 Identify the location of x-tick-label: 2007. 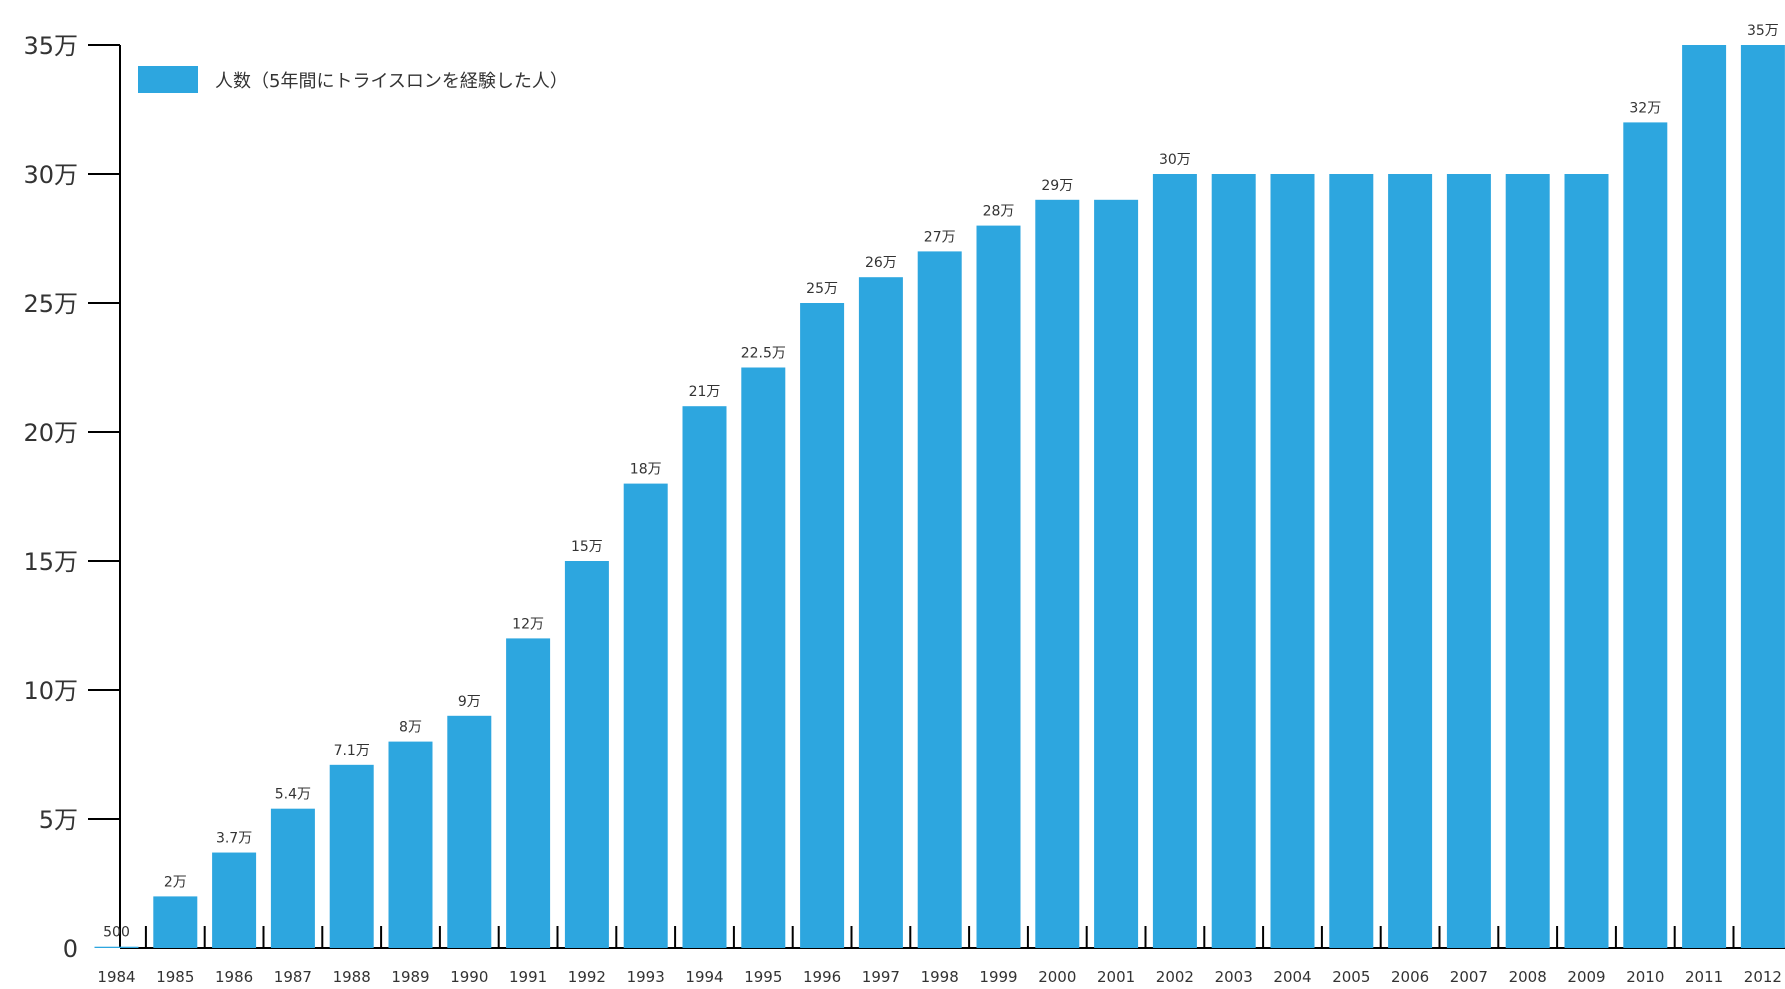
(1469, 977).